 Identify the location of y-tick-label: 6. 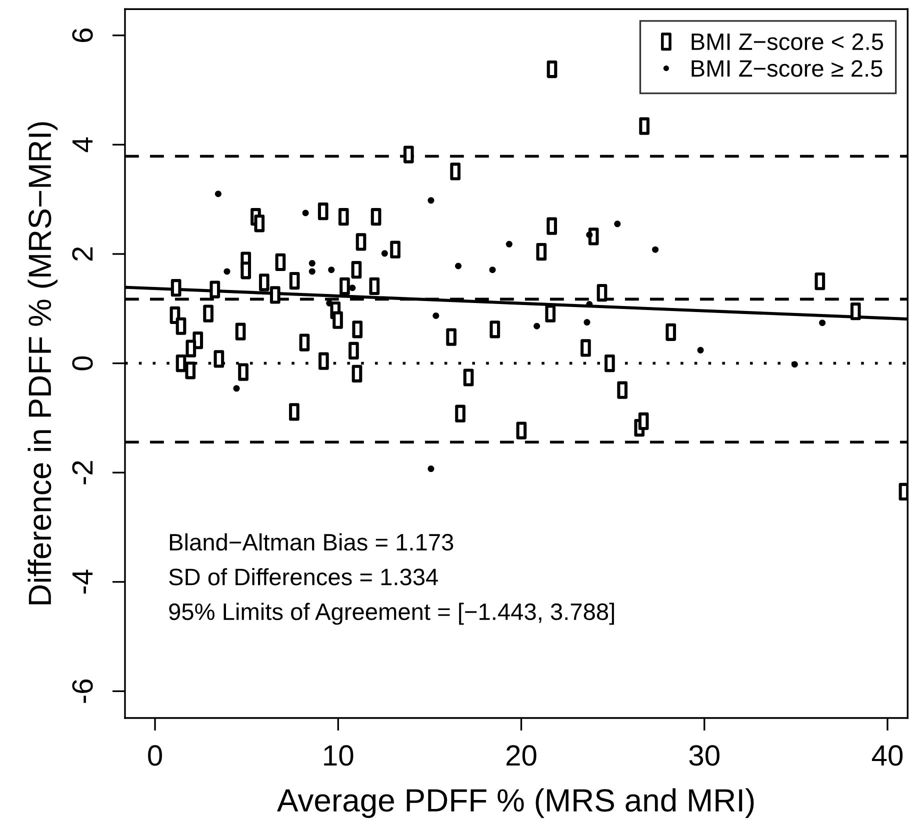
(82, 35).